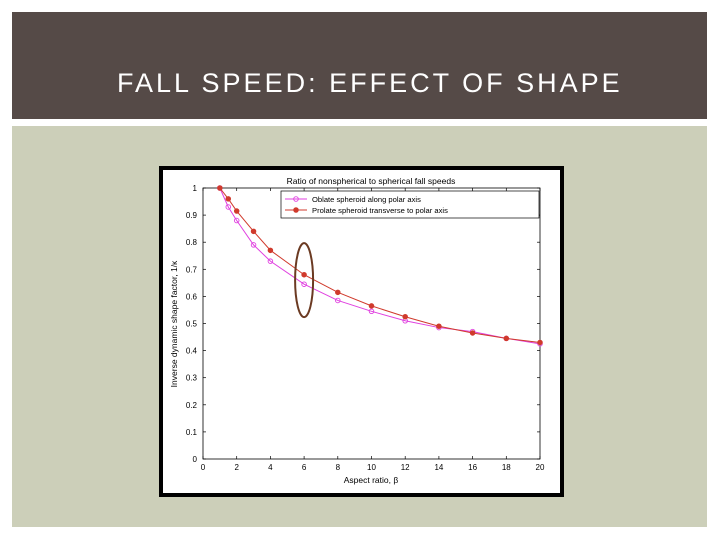 Image resolution: width=720 pixels, height=540 pixels. What do you see at coordinates (192, 269) in the screenshot?
I see `y-tick-label: 0.7` at bounding box center [192, 269].